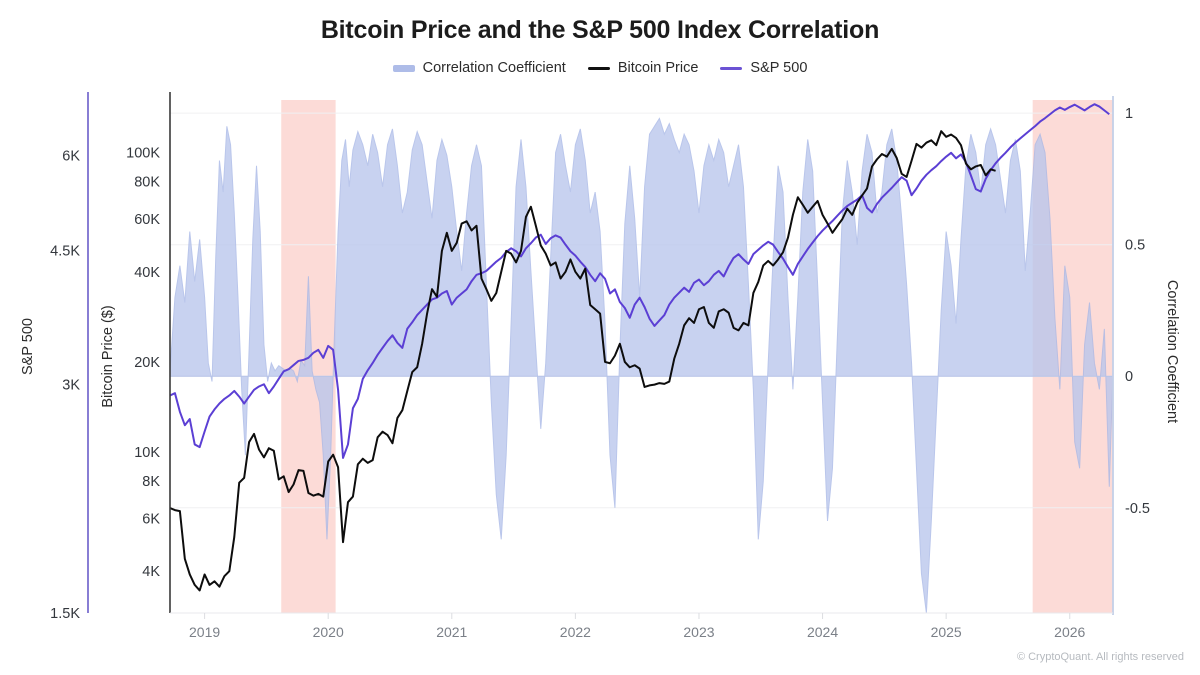  What do you see at coordinates (451, 632) in the screenshot?
I see `x-tick-2021: 2021` at bounding box center [451, 632].